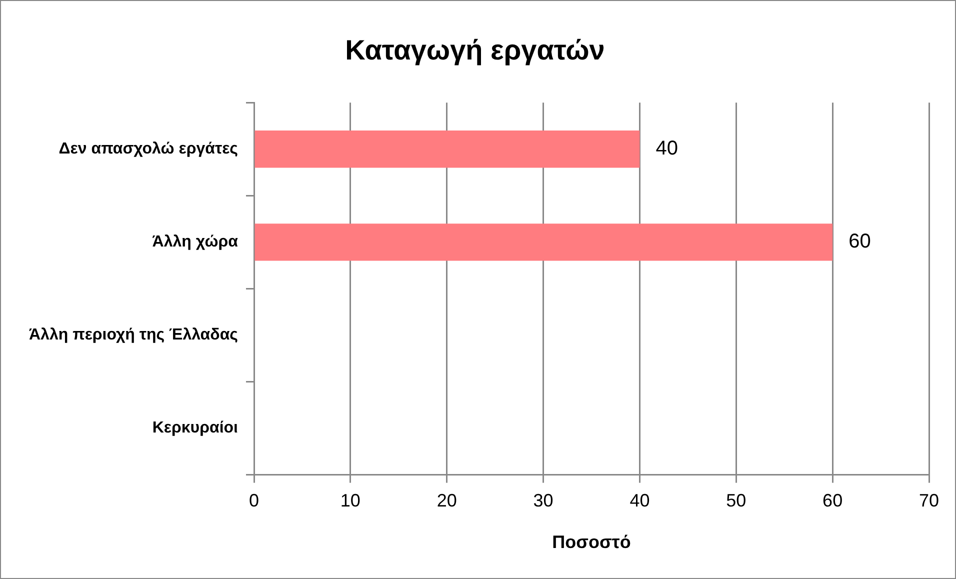 This screenshot has width=956, height=579. What do you see at coordinates (640, 500) in the screenshot?
I see `x-tick-label: 40` at bounding box center [640, 500].